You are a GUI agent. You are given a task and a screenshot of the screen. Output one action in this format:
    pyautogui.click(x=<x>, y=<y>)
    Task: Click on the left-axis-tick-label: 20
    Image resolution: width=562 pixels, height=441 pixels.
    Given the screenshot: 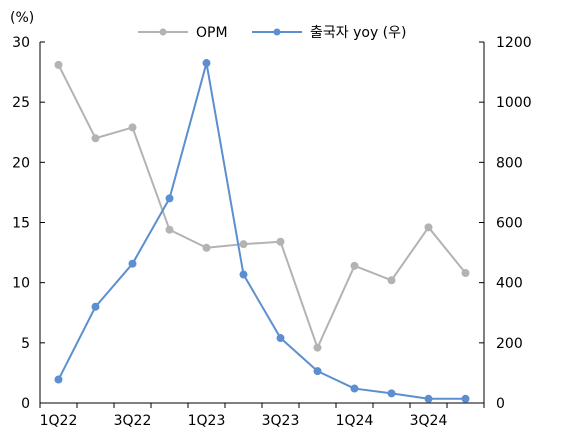 What is the action you would take?
    pyautogui.click(x=21, y=163)
    